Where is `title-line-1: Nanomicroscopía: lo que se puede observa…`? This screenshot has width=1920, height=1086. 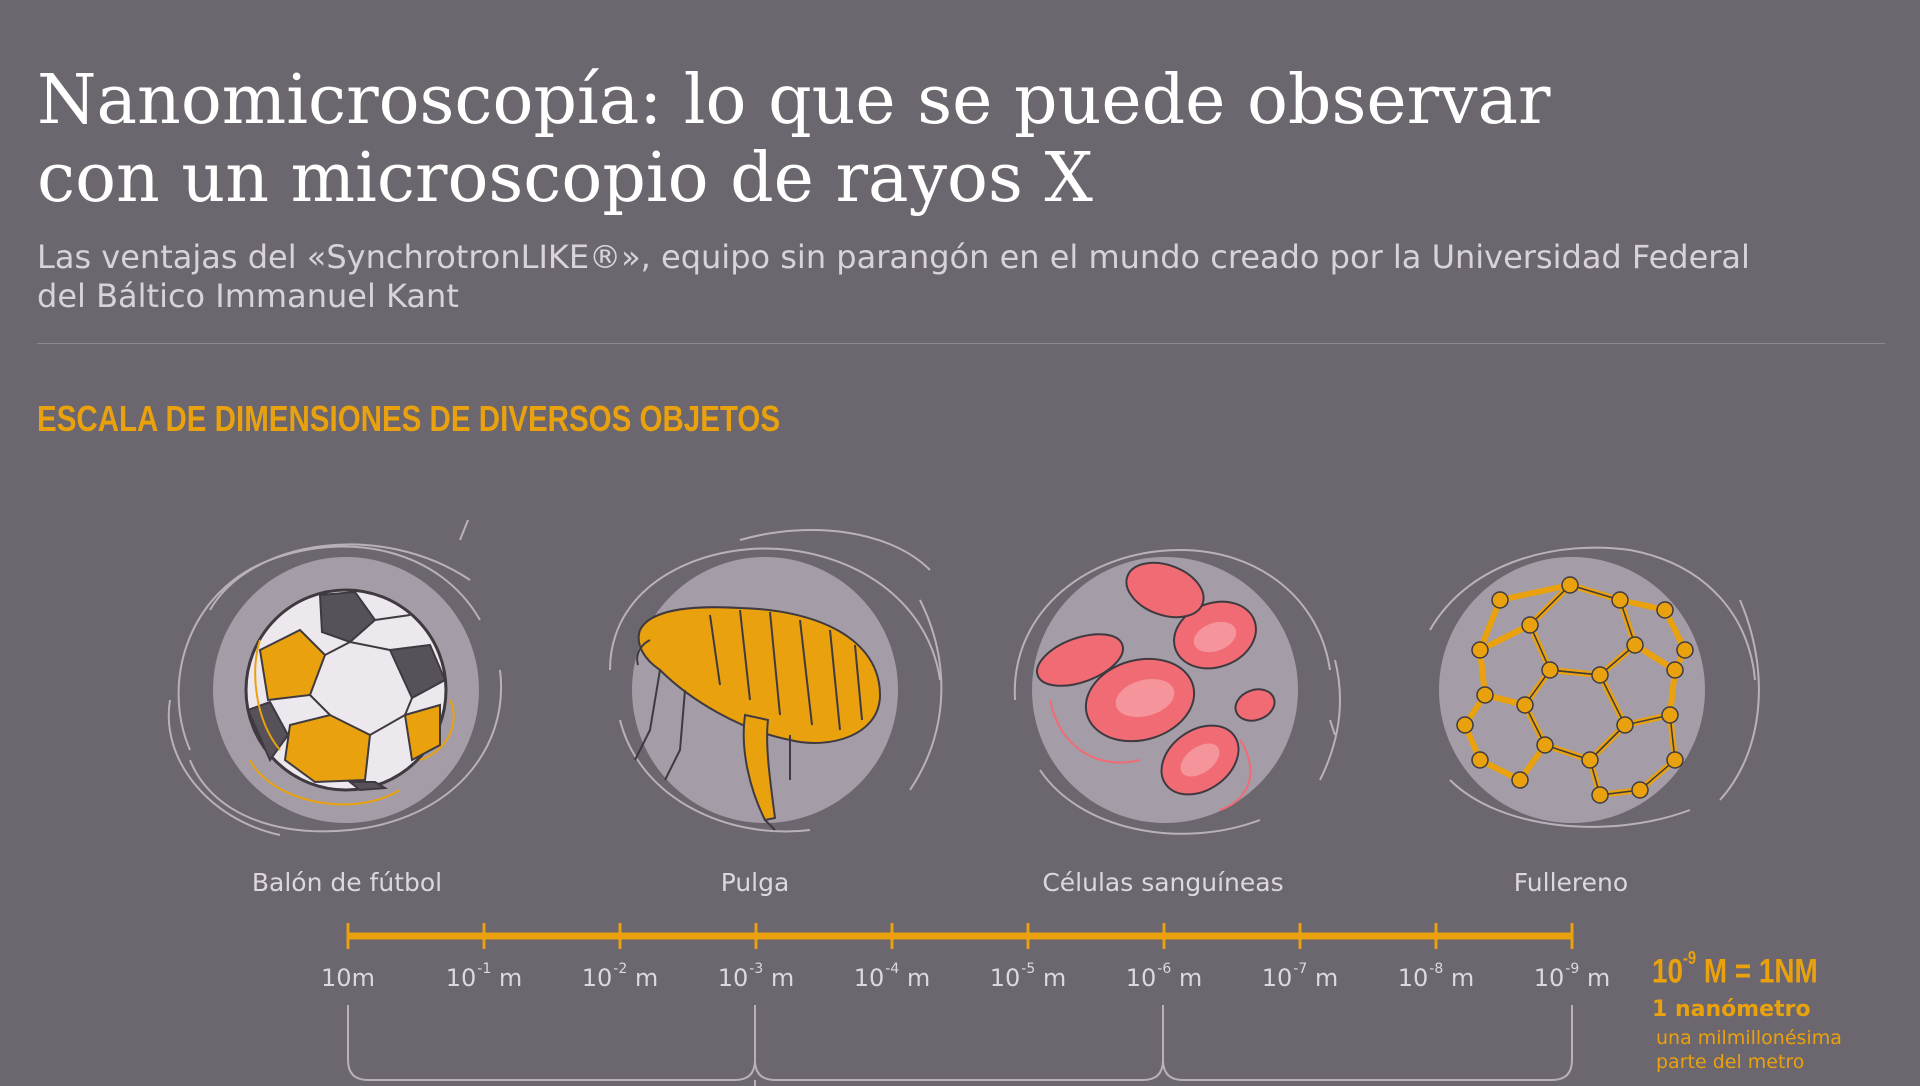
title-line-1: Nanomicroscopía: lo que se puede observa… is located at coordinates (794, 100).